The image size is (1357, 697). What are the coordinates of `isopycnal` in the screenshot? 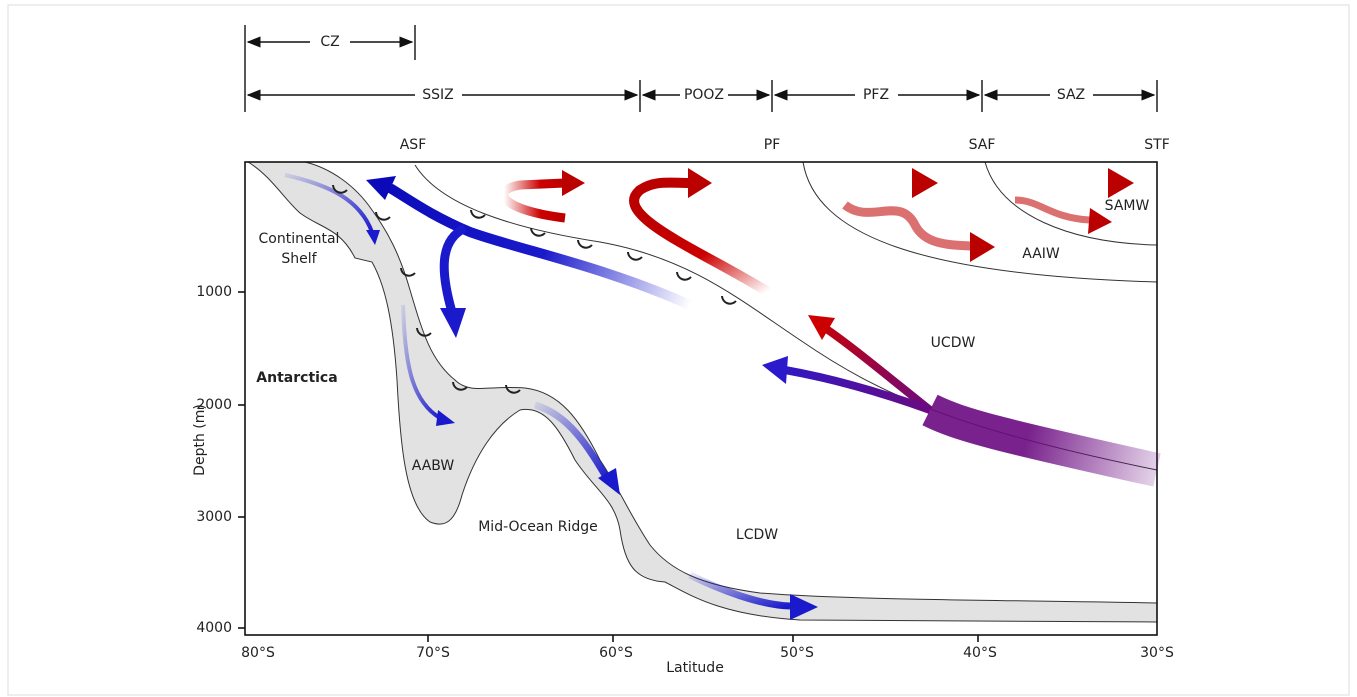 It's located at (980, 222).